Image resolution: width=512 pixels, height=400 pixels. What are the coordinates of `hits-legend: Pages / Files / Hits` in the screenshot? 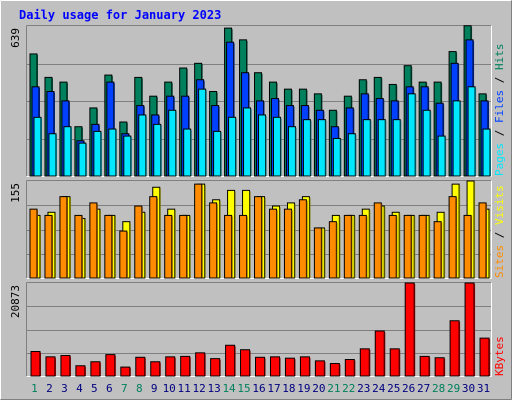 It's located at (499, 110).